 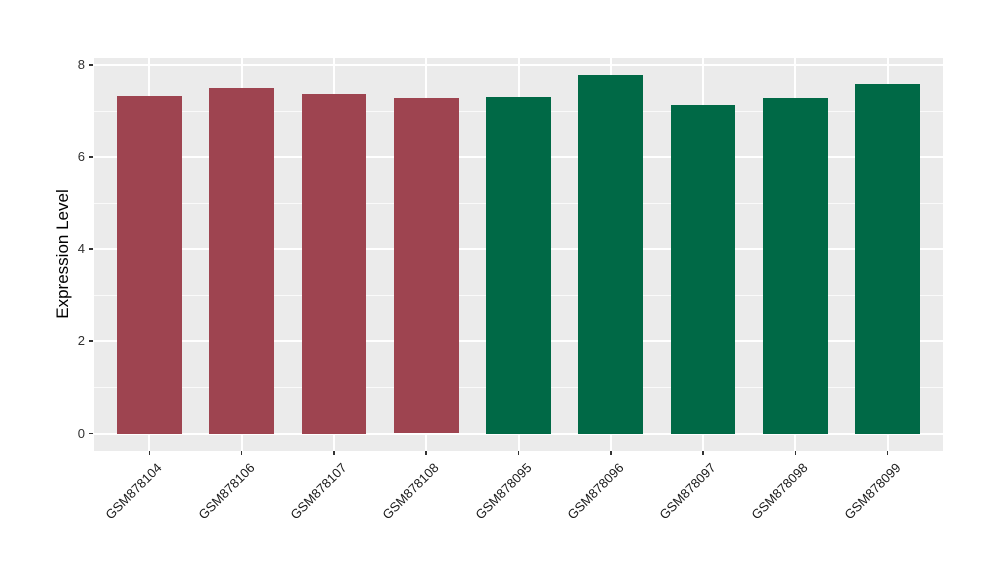 I want to click on y-tick-label: 8, so click(x=81, y=65).